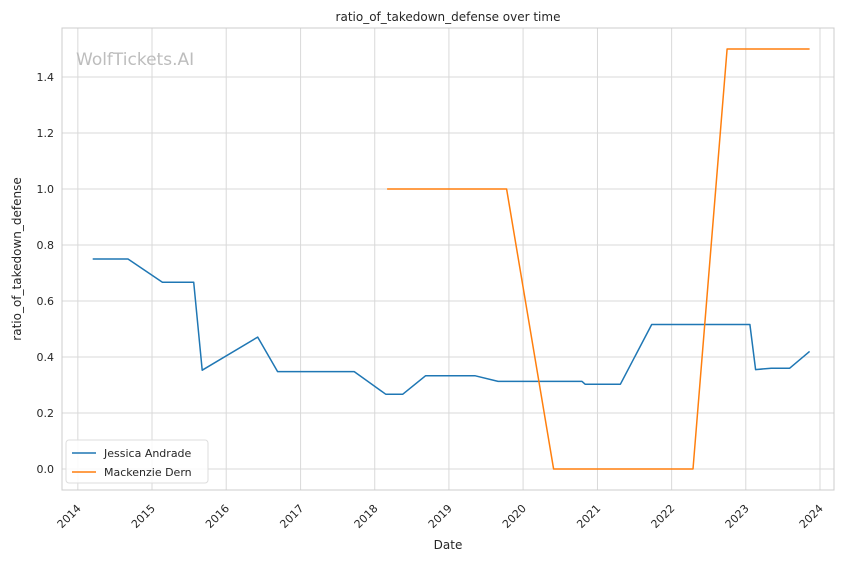  Describe the element at coordinates (46, 133) in the screenshot. I see `y-tick-label: 1.2` at that location.